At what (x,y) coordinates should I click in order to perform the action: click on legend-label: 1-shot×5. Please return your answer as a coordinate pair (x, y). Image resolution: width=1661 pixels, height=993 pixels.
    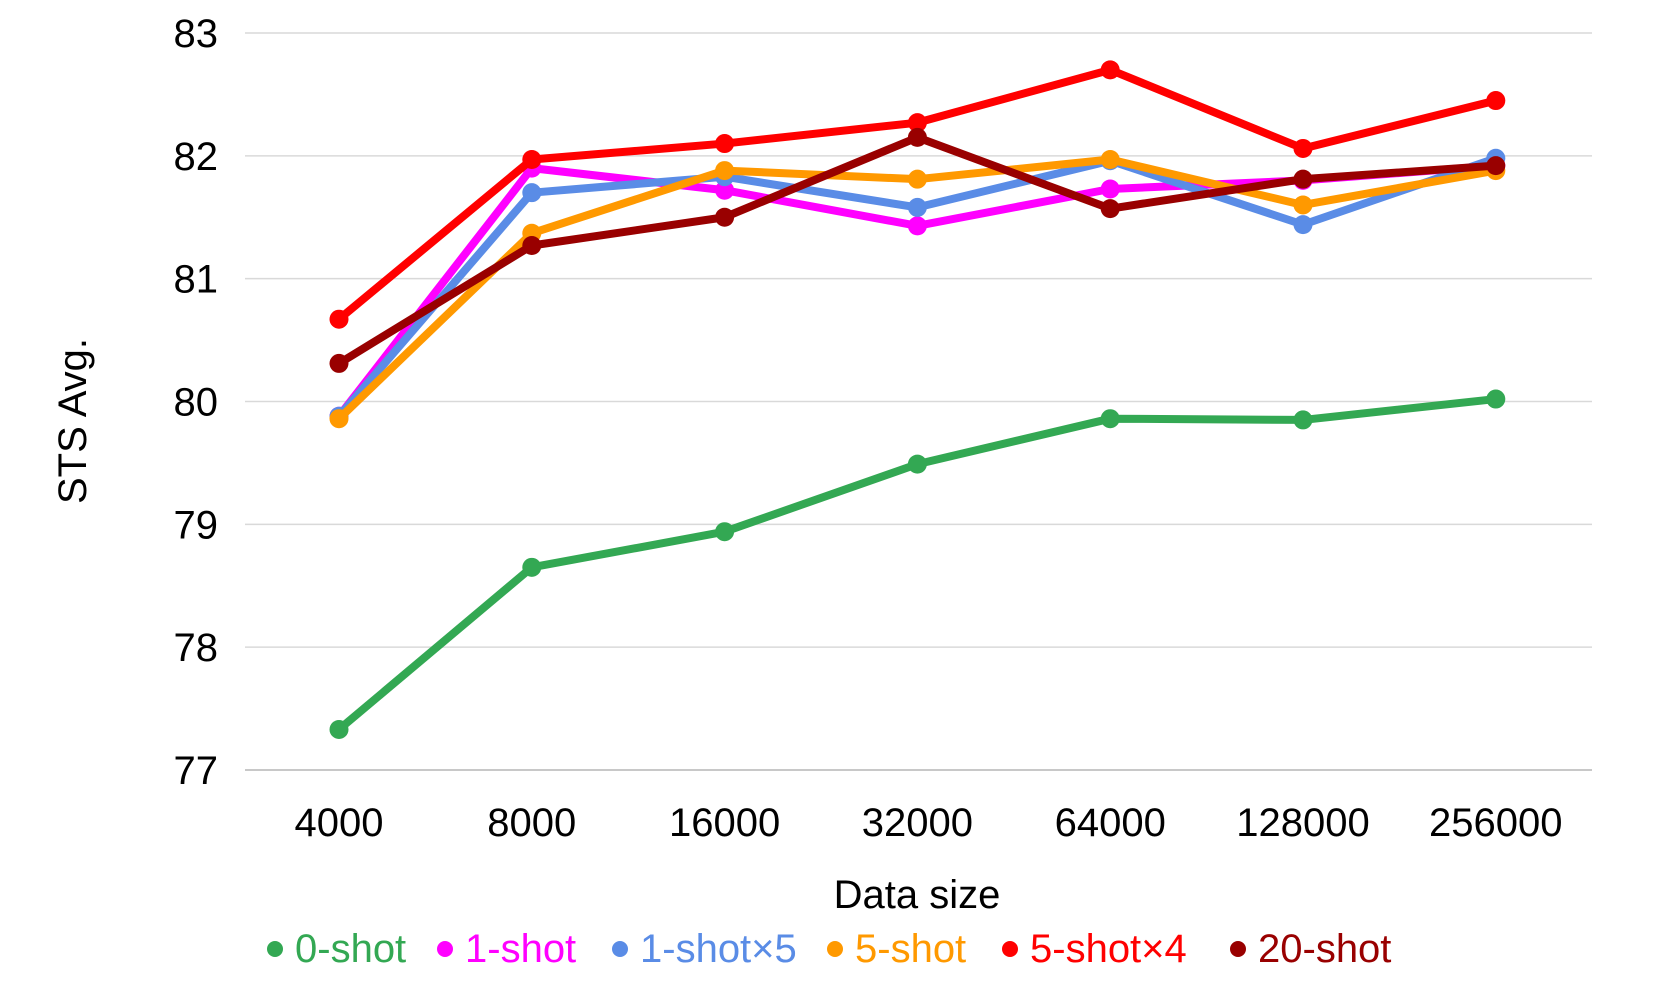
    Looking at the image, I should click on (718, 949).